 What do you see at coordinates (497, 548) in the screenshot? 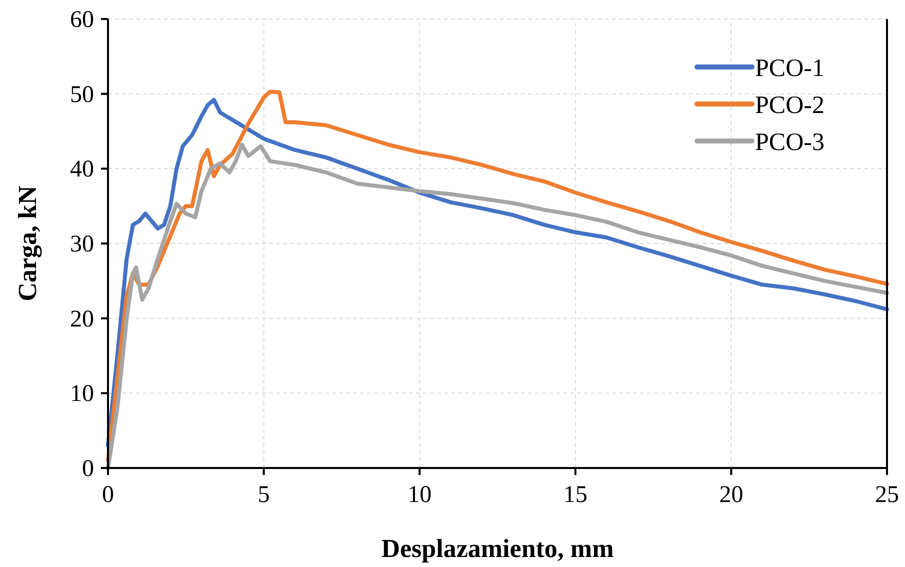
I see `x-axis-title: Desplazamiento, mm` at bounding box center [497, 548].